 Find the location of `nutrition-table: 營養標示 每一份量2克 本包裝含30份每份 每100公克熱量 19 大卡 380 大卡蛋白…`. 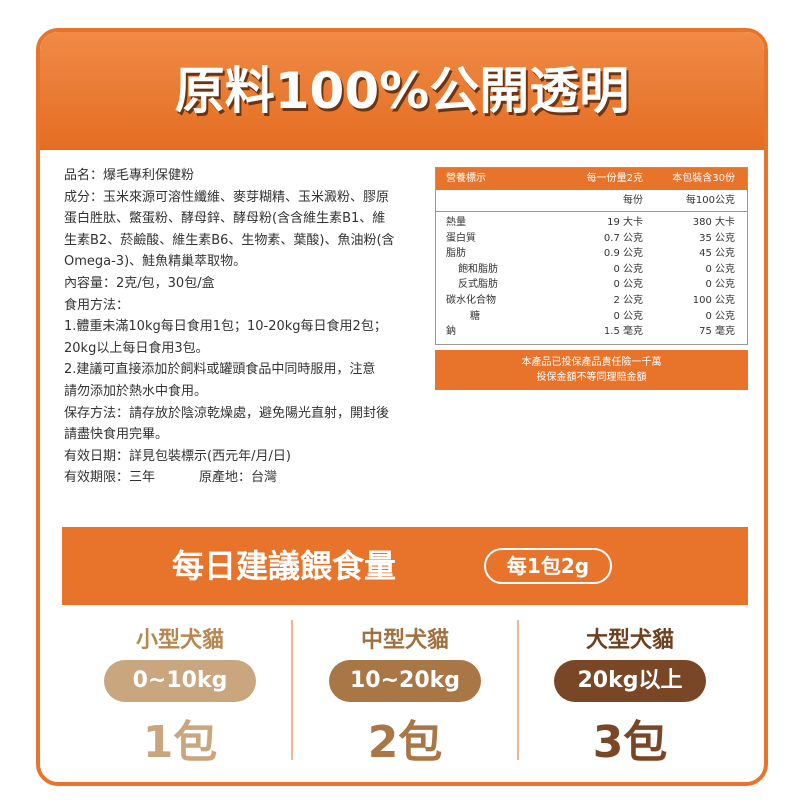

nutrition-table: 營養標示 每一份量2克 本包裝含30份每份 每100公克熱量 19 大卡 380 大卡蛋白… is located at coordinates (591, 256).